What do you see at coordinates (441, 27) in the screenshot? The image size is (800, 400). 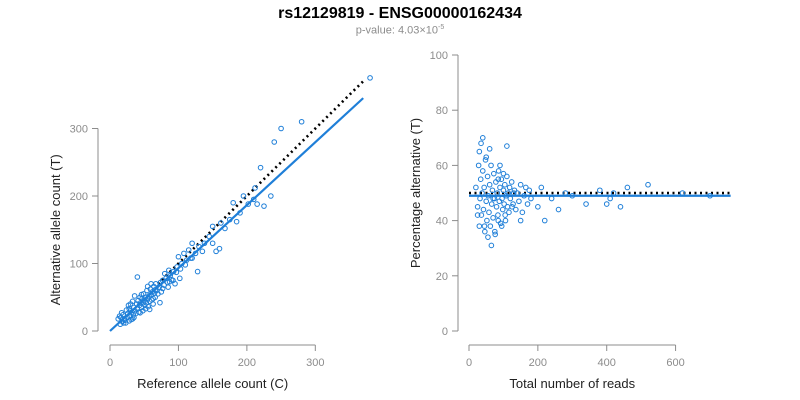 I see `p-value-exponent: -5` at bounding box center [441, 27].